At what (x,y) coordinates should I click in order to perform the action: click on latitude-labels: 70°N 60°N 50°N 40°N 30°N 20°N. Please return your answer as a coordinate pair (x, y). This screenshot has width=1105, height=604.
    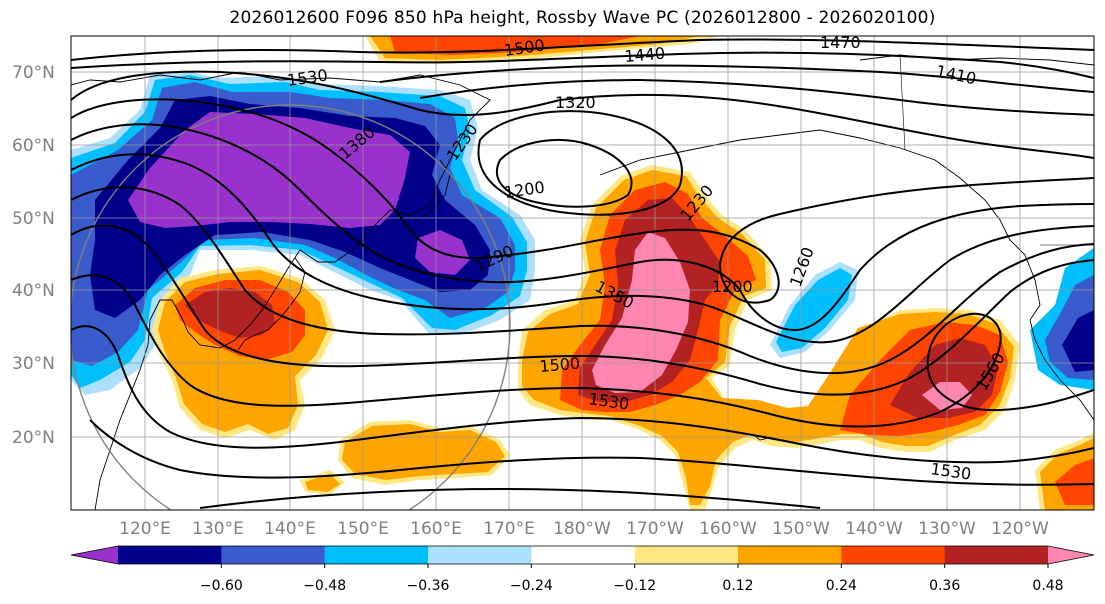
    Looking at the image, I should click on (33, 255).